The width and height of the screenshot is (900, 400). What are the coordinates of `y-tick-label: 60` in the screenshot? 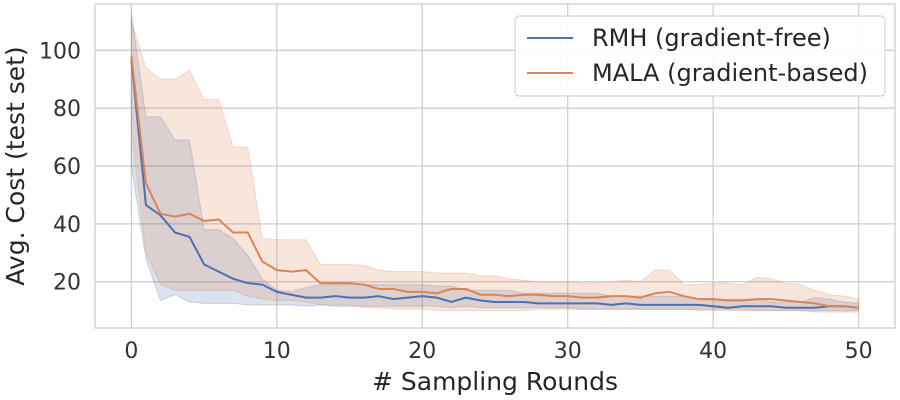 It's located at (67, 167).